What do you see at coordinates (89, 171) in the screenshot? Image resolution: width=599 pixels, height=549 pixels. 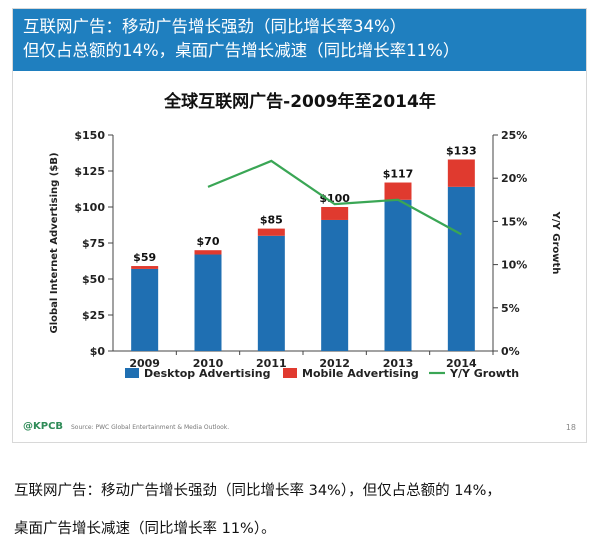 I see `y-tick-label: $125` at bounding box center [89, 171].